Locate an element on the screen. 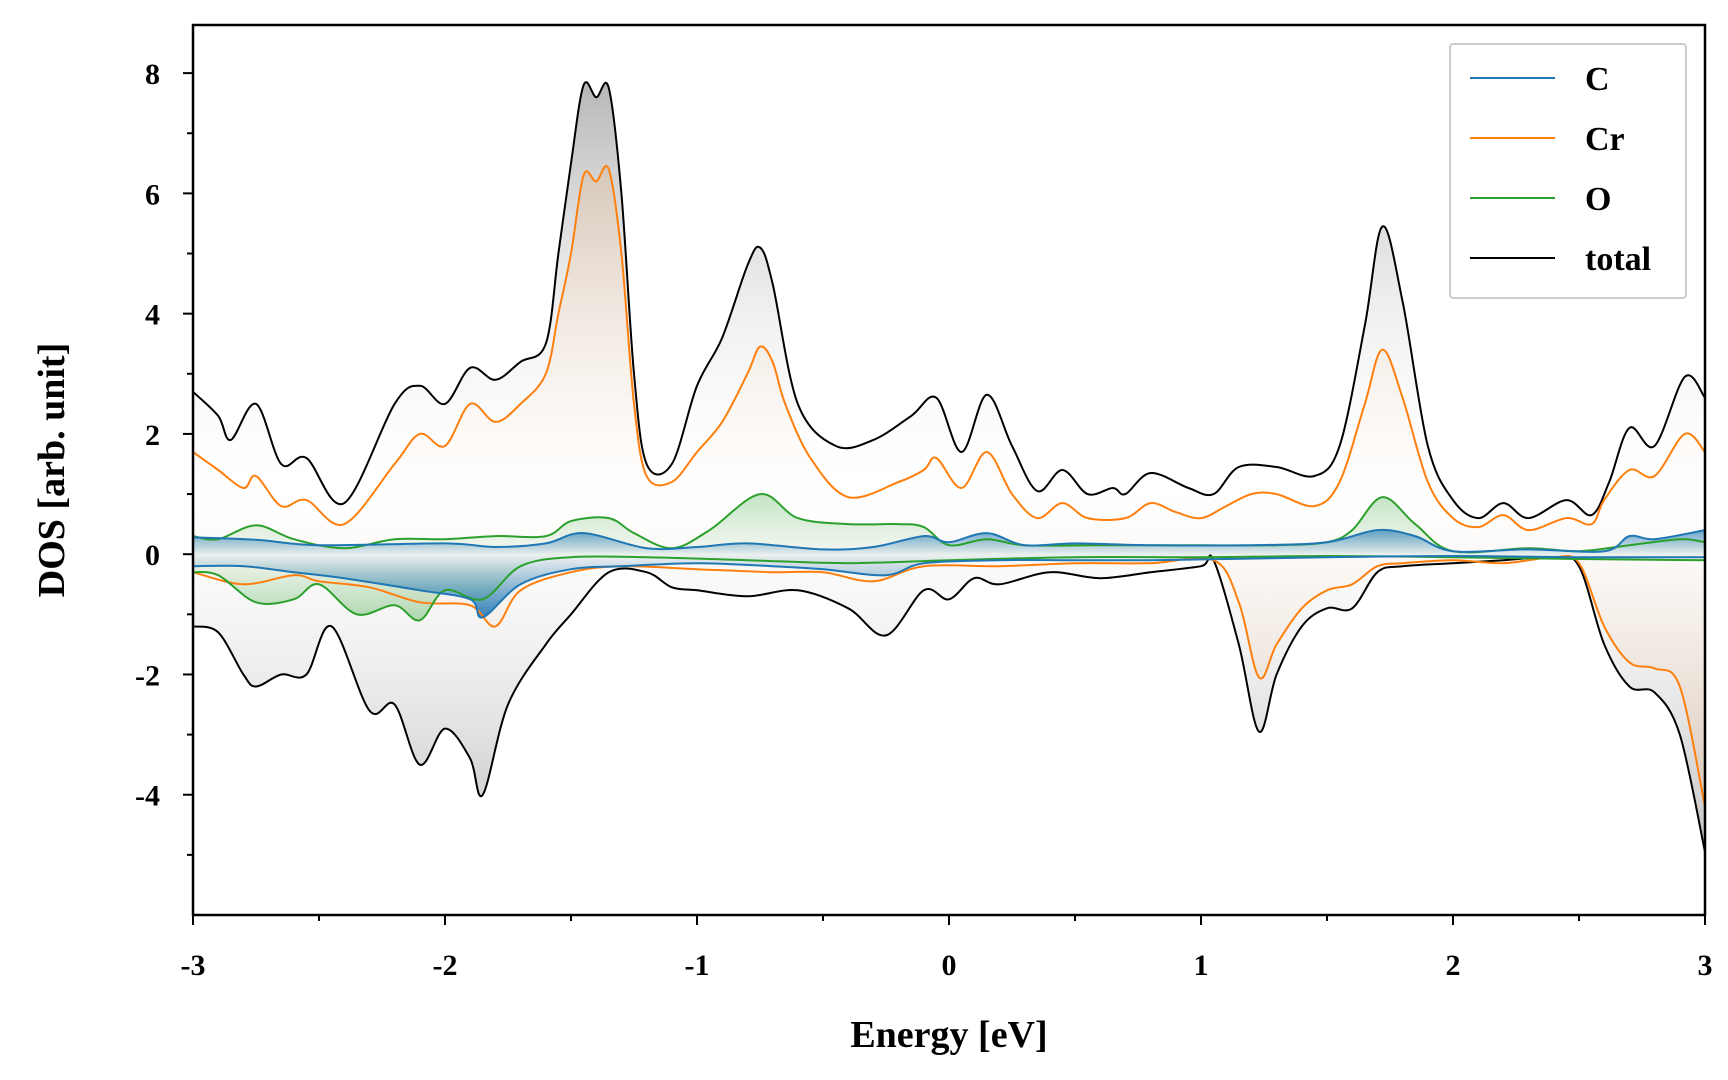  legend-label-cr: Cr is located at coordinates (1605, 139).